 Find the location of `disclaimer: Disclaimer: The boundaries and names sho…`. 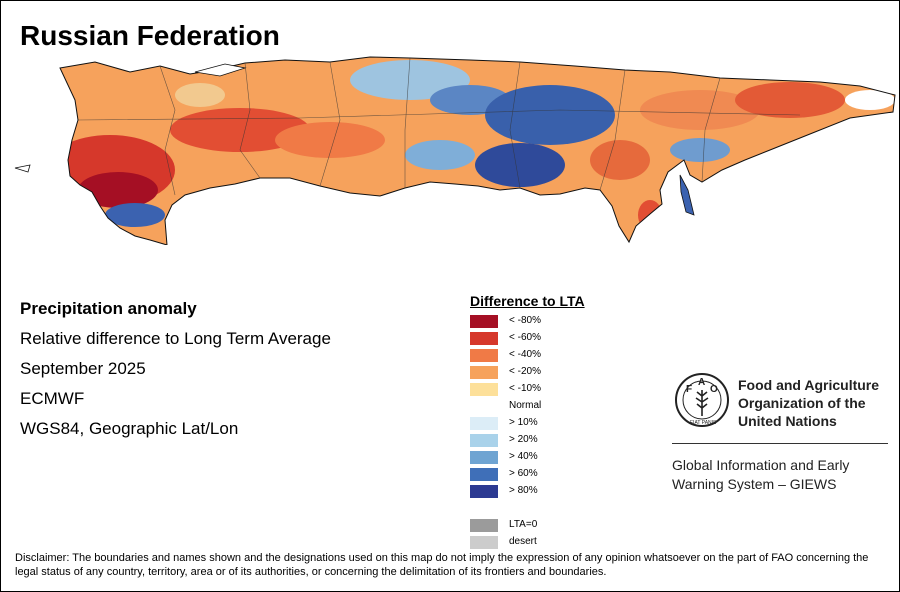

disclaimer: Disclaimer: The boundaries and names sho… is located at coordinates (442, 565).